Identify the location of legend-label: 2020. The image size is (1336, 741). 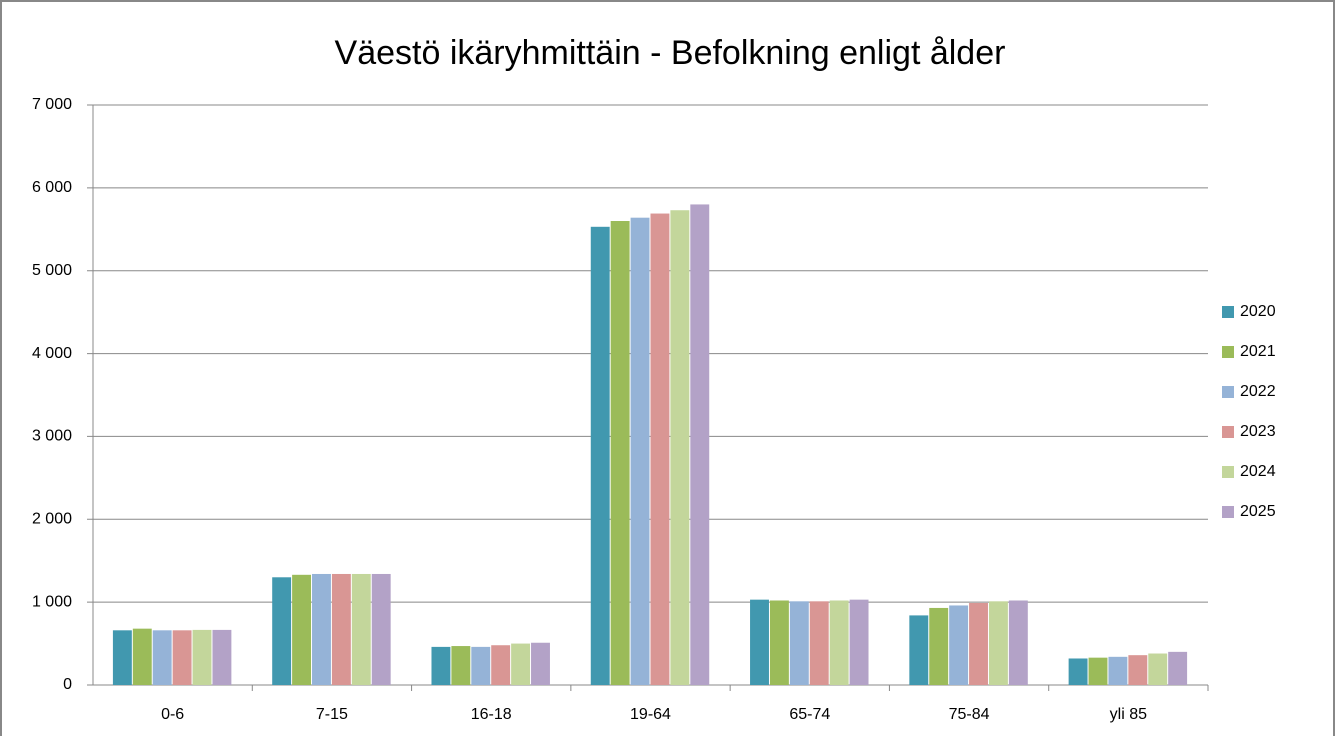
(1258, 311).